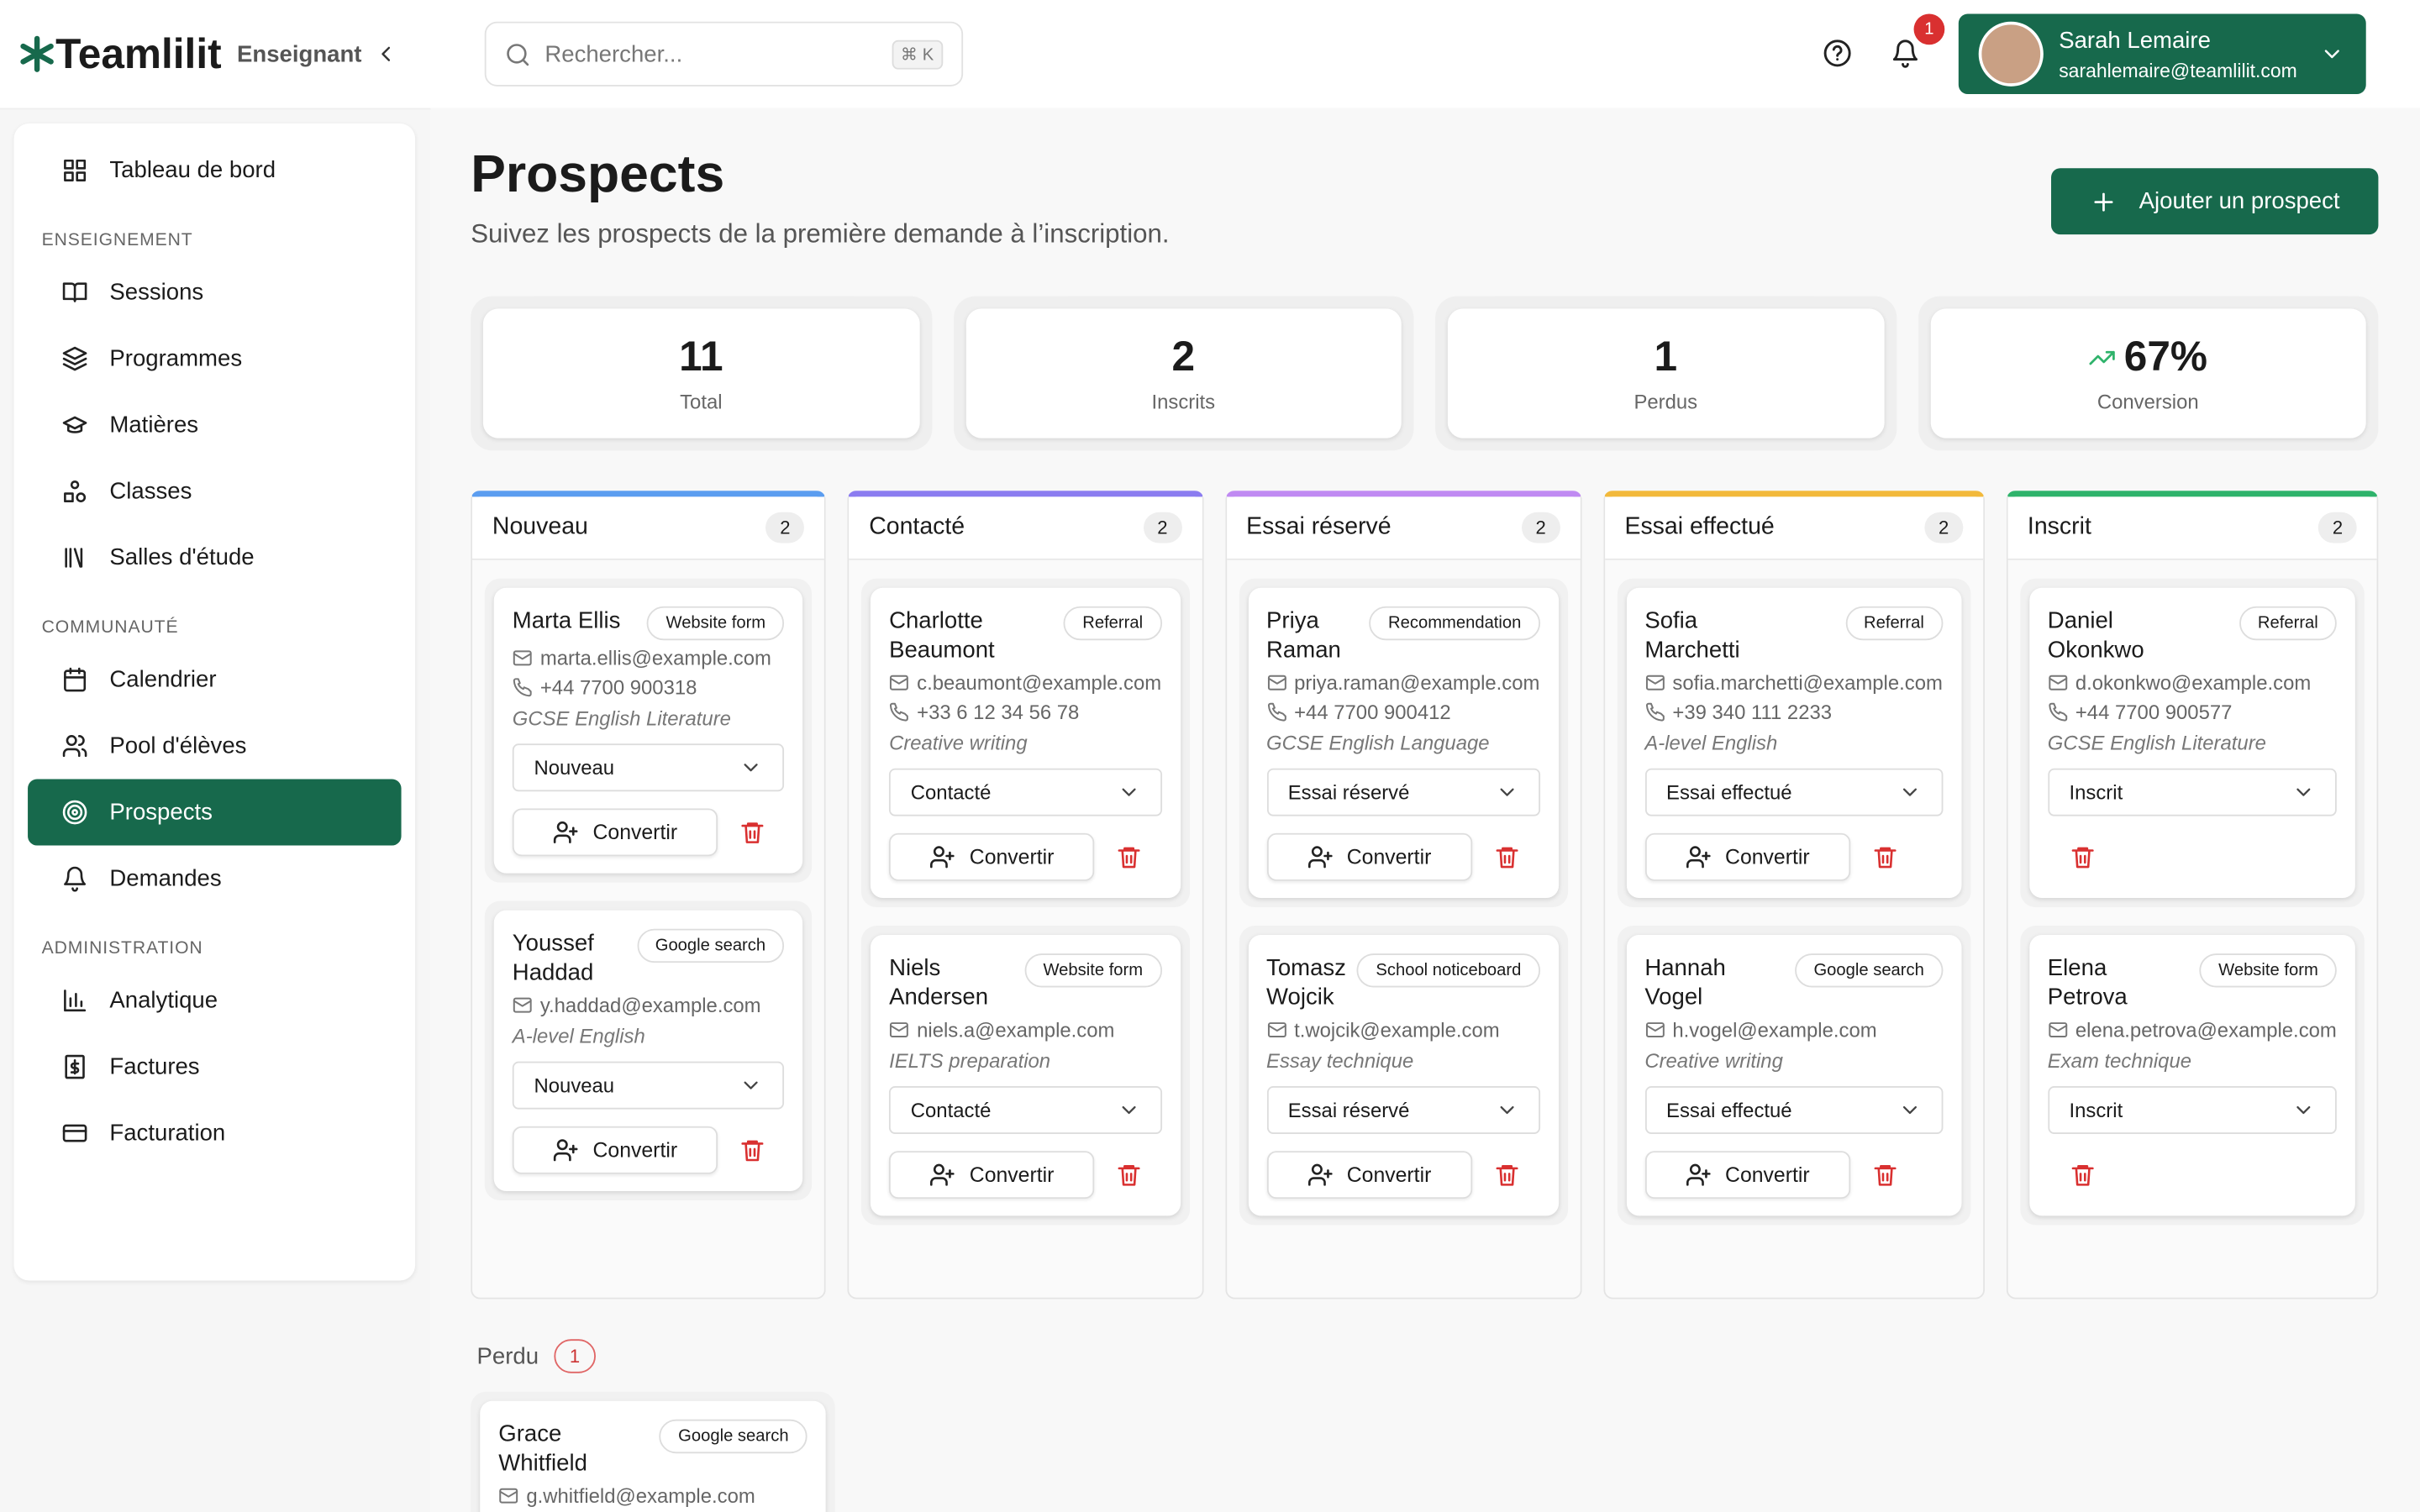 Image resolution: width=2420 pixels, height=1512 pixels. What do you see at coordinates (214, 746) in the screenshot?
I see `nav-item: Pool d'élèves` at bounding box center [214, 746].